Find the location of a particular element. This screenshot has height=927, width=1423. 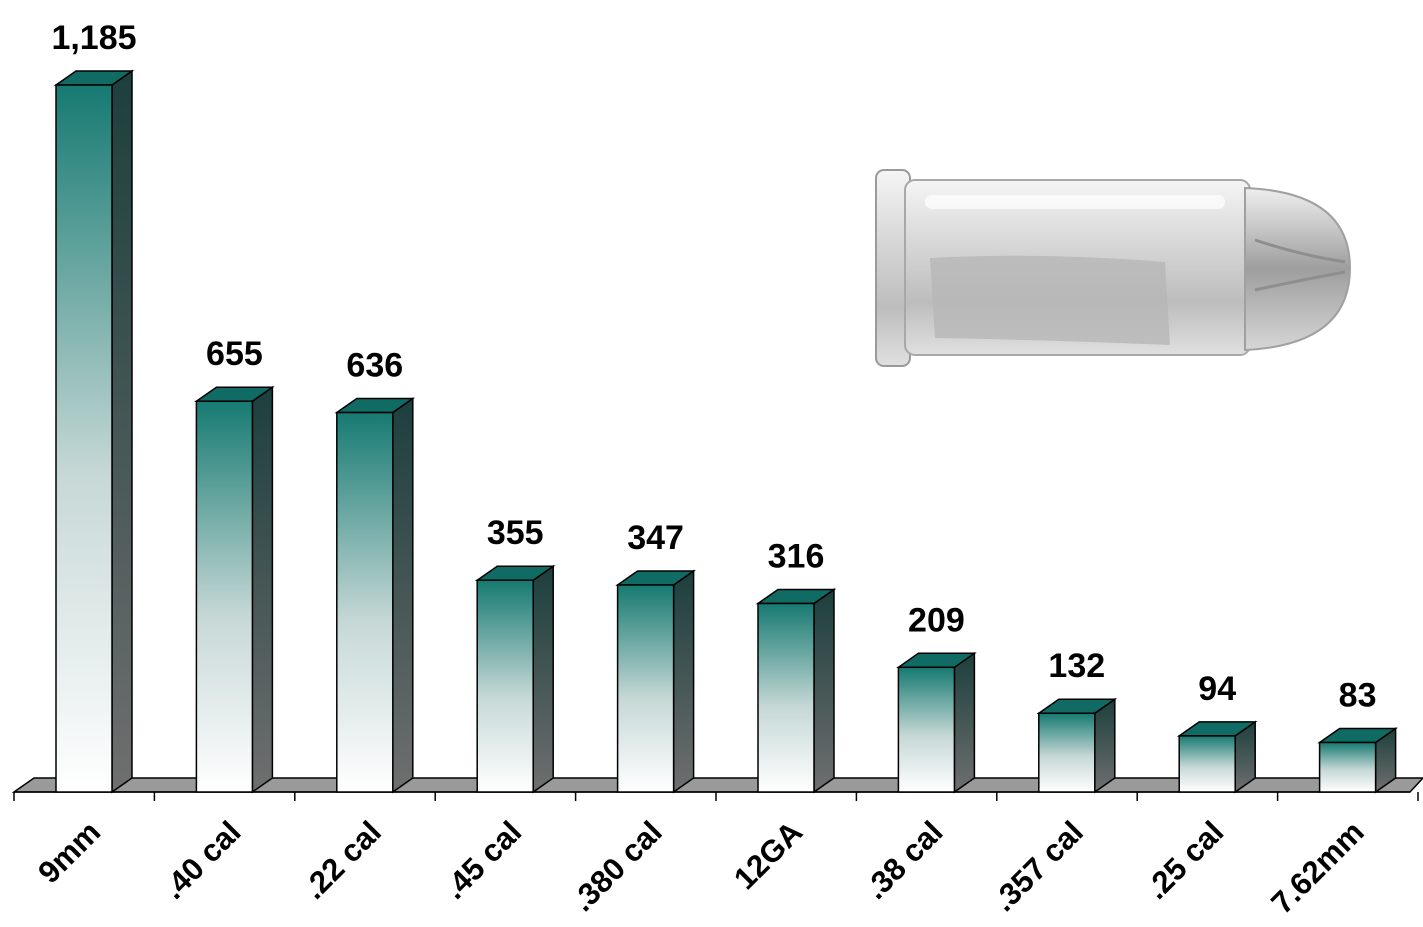

data-label: 94 is located at coordinates (1217, 689).